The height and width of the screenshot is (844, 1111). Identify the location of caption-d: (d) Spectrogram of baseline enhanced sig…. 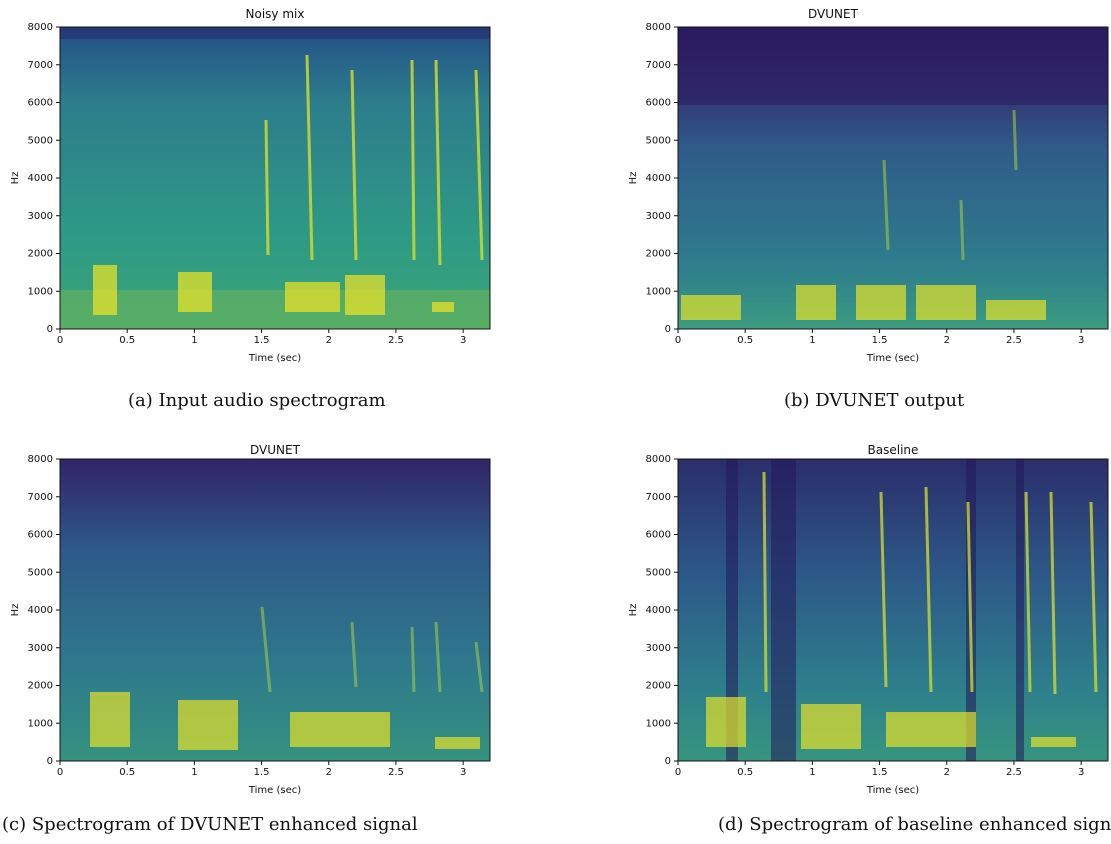
(914, 824).